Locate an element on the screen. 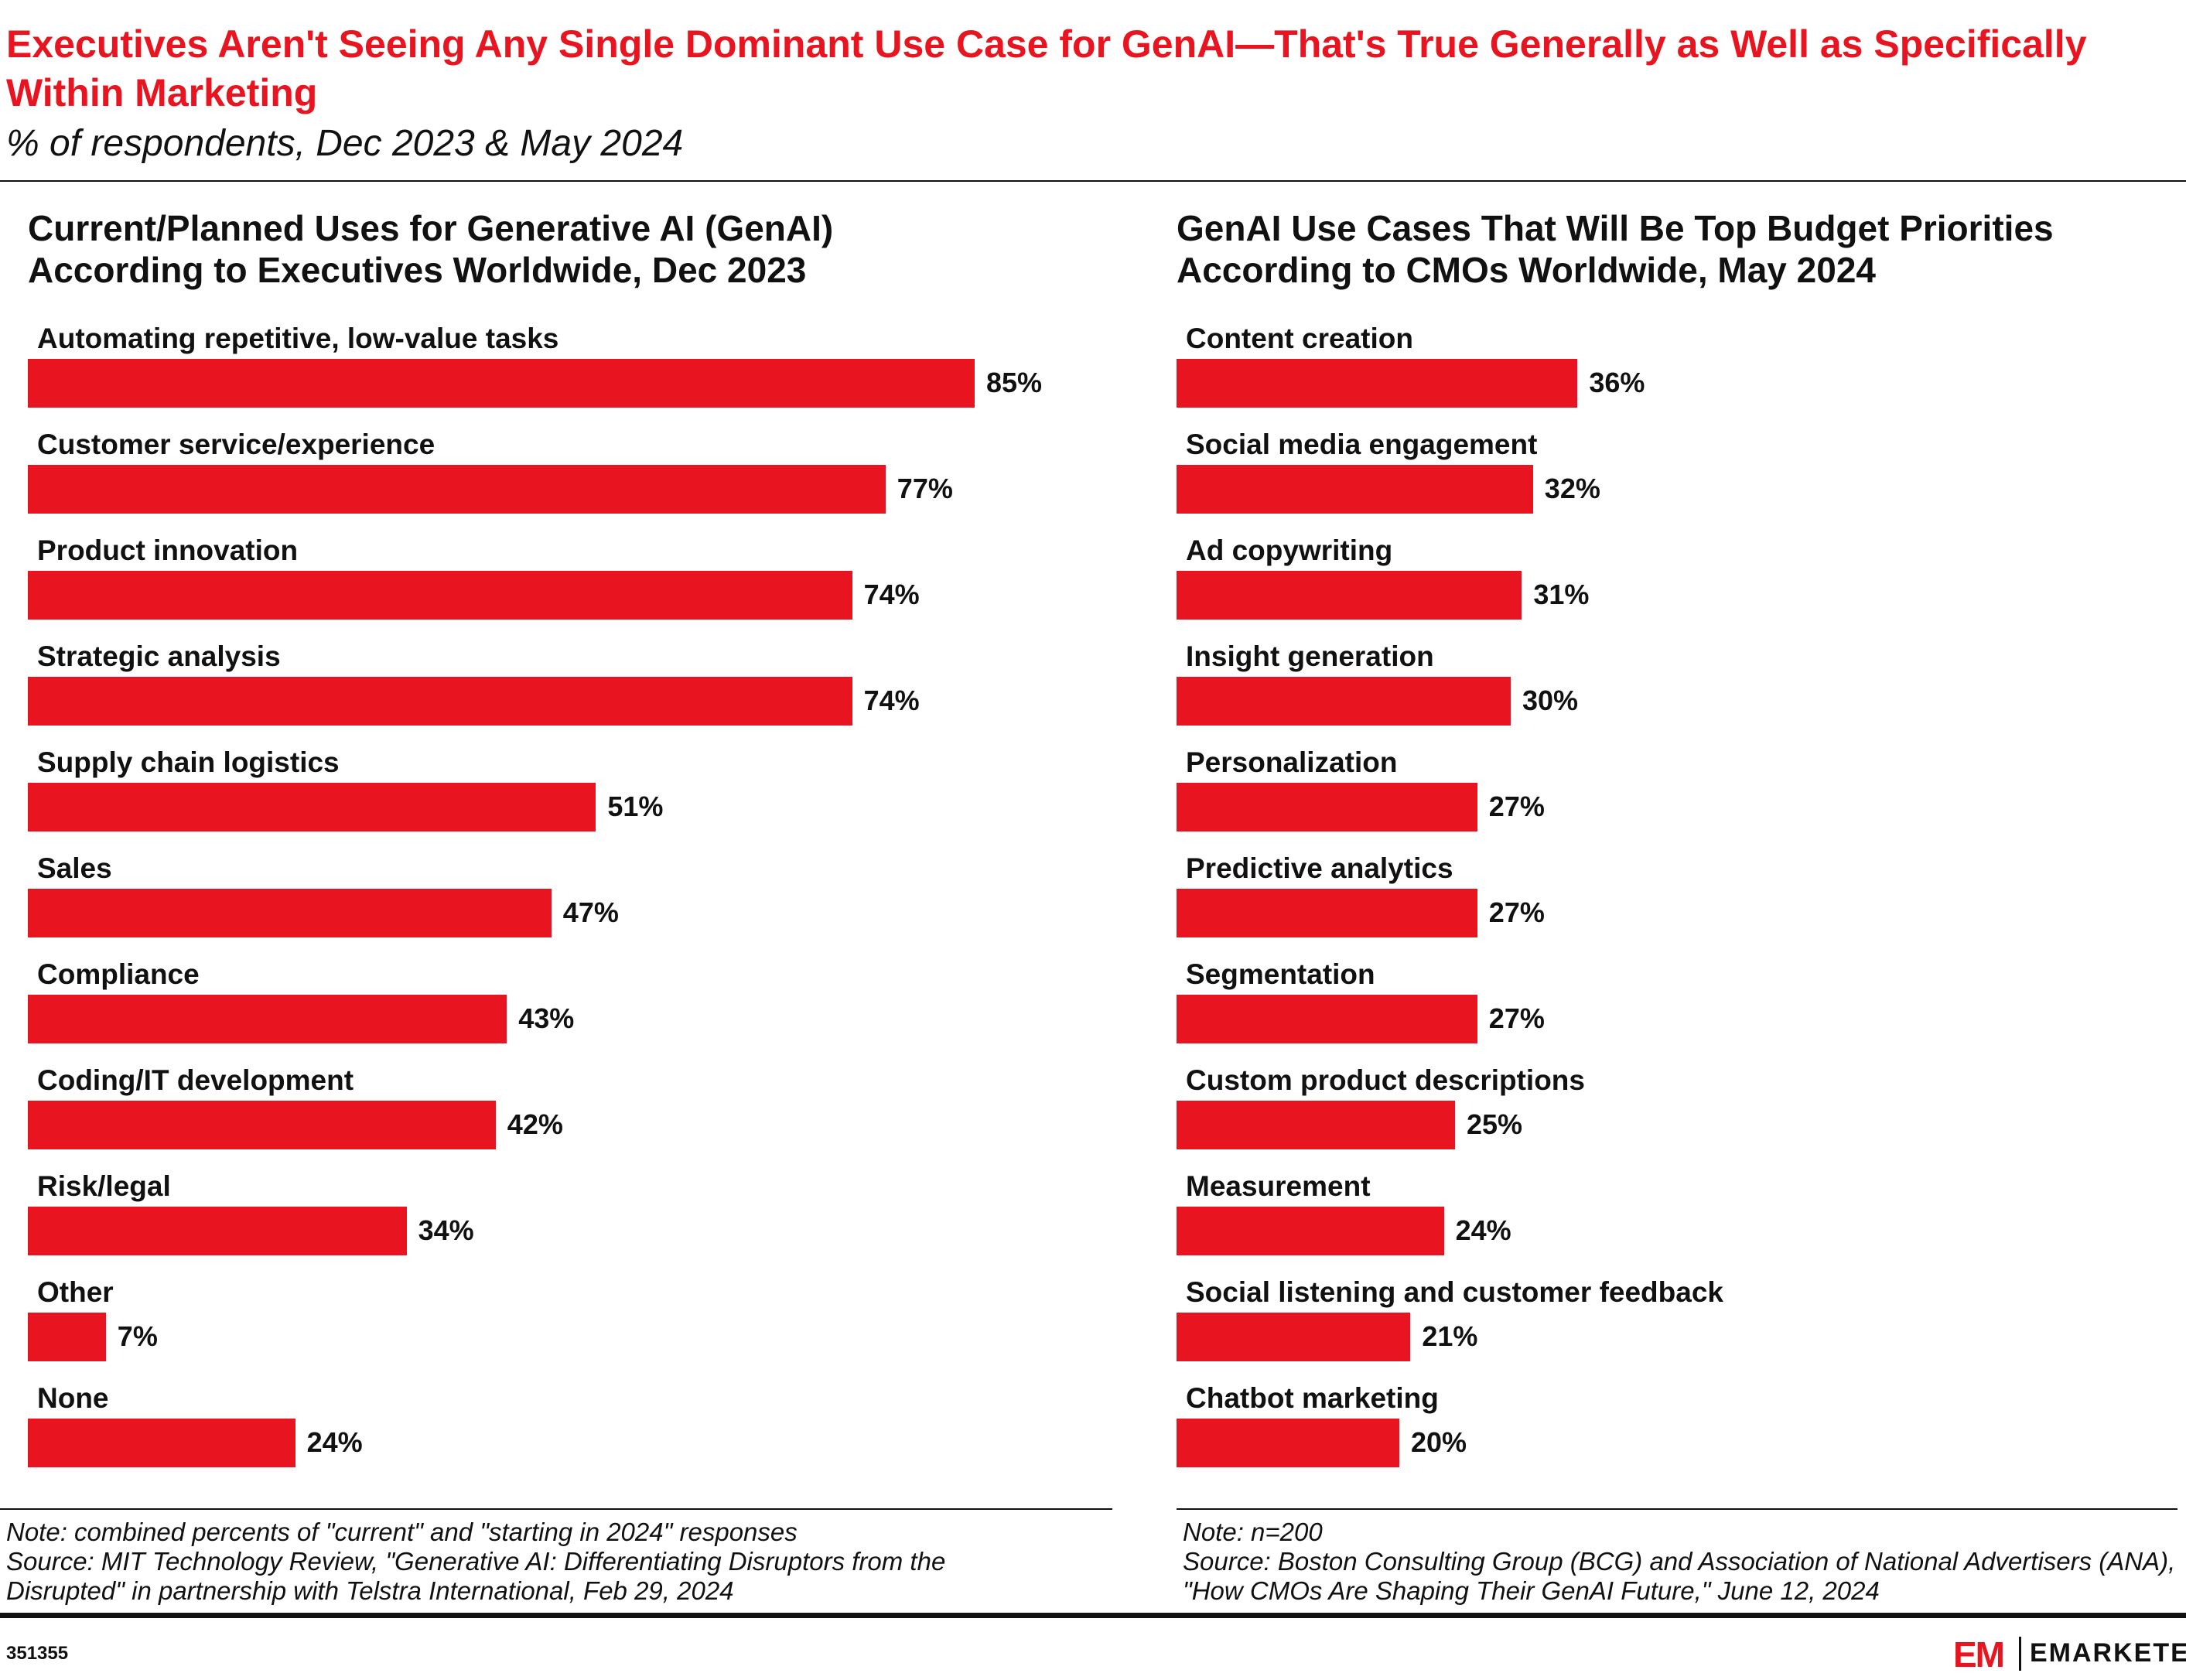  value-label: 77% is located at coordinates (925, 489).